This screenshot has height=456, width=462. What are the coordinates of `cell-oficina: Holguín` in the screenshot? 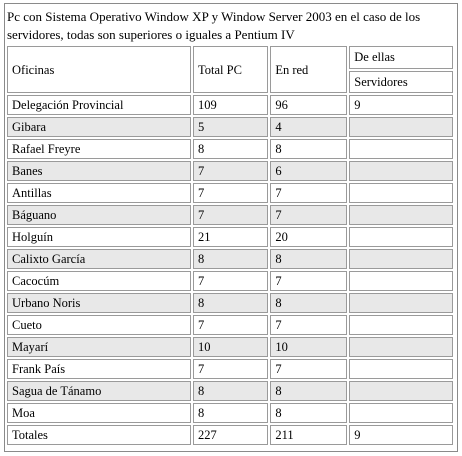 It's located at (99, 237).